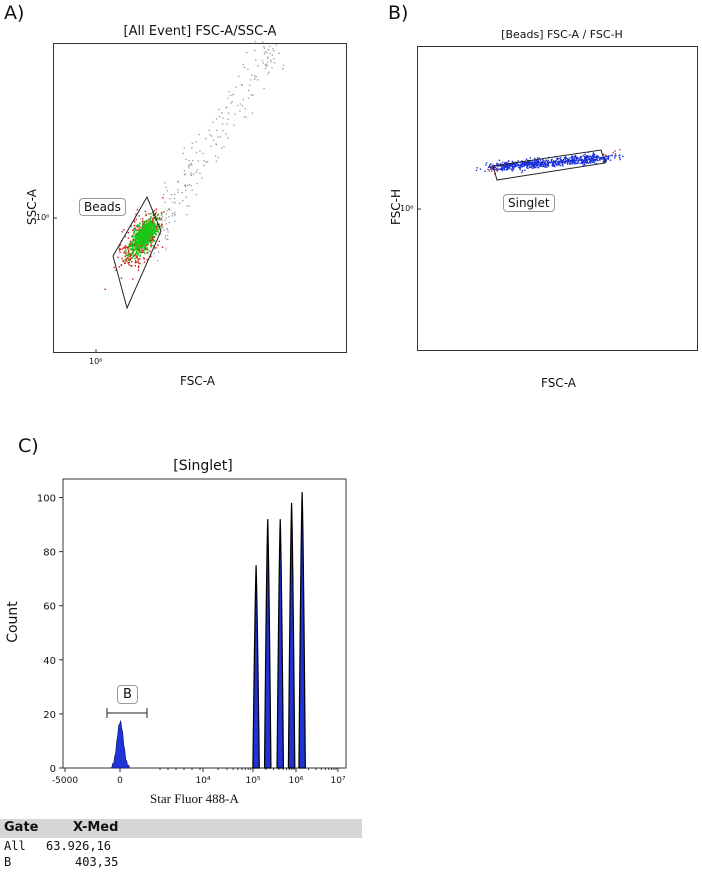 The image size is (702, 879). Describe the element at coordinates (557, 198) in the screenshot. I see `panel-b-plot-frame` at that location.